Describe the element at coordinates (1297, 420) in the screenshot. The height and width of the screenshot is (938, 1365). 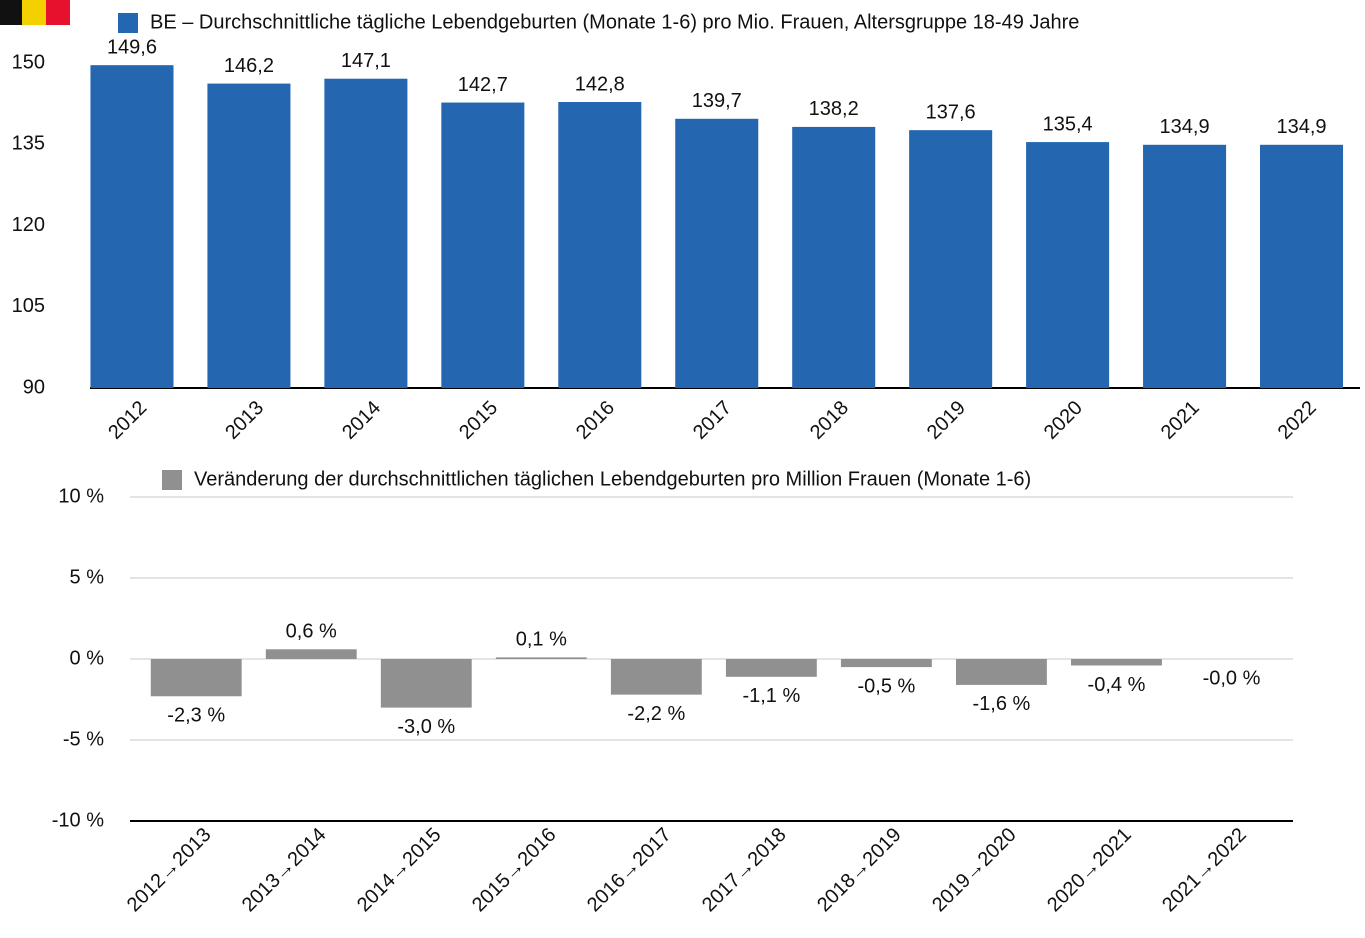
I see `x-tick-label: 2022` at that location.